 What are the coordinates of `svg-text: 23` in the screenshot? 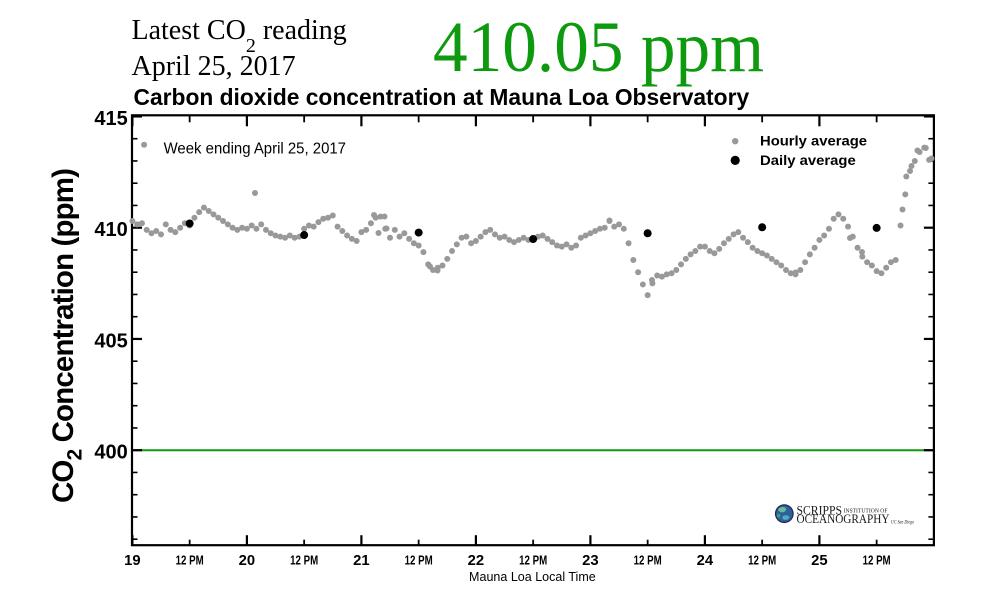 It's located at (590, 561).